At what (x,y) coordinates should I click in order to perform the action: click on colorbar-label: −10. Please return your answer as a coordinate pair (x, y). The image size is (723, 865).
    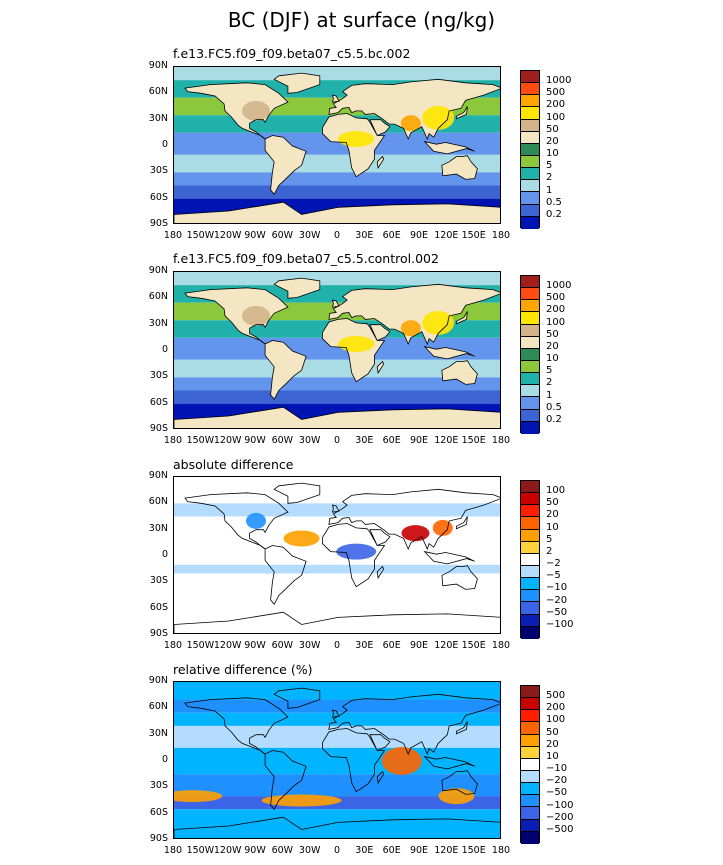
    Looking at the image, I should click on (557, 588).